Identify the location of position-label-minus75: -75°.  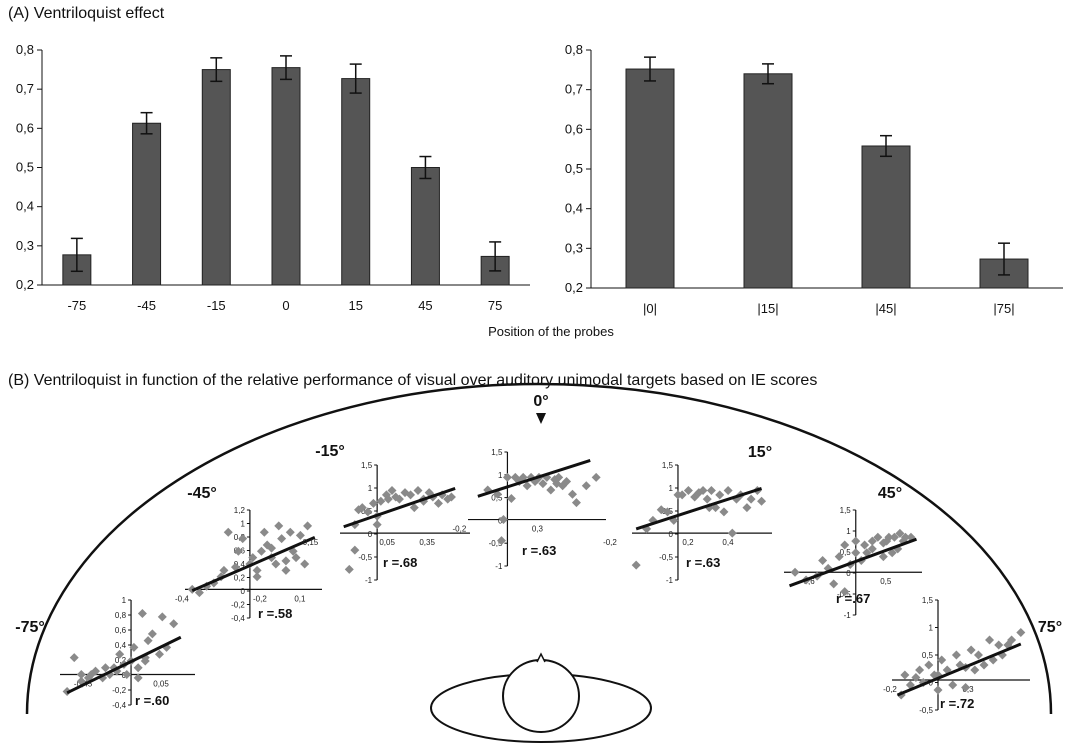
(30, 627).